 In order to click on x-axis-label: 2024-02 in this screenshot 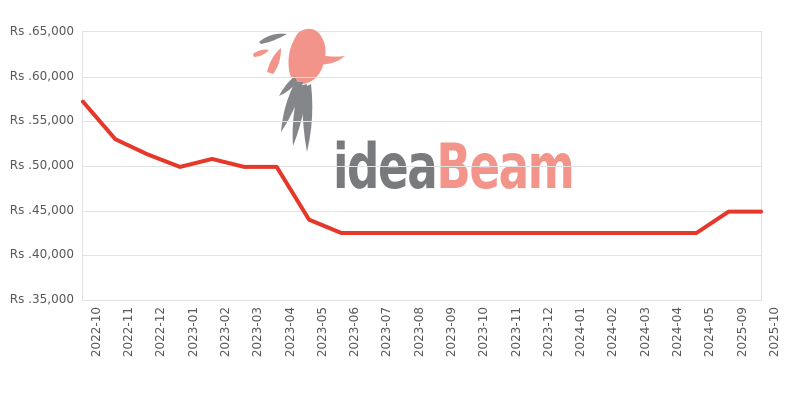, I will do `click(612, 332)`.